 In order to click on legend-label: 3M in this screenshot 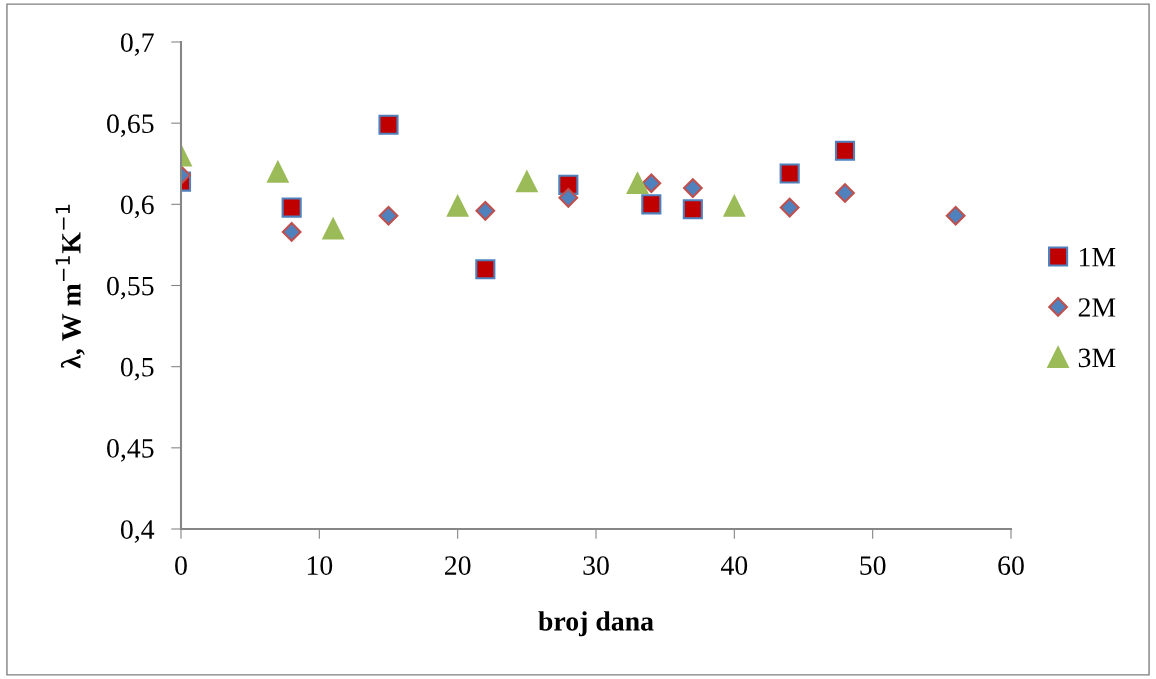, I will do `click(1097, 358)`.